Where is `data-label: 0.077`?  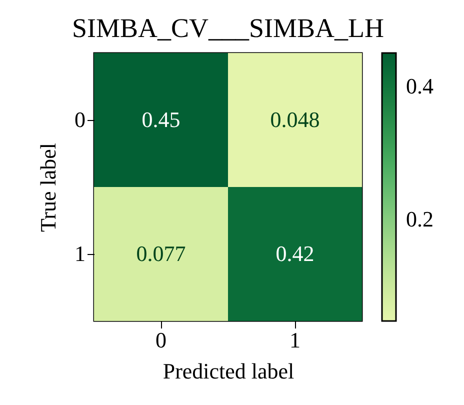
data-label: 0.077 is located at coordinates (161, 253).